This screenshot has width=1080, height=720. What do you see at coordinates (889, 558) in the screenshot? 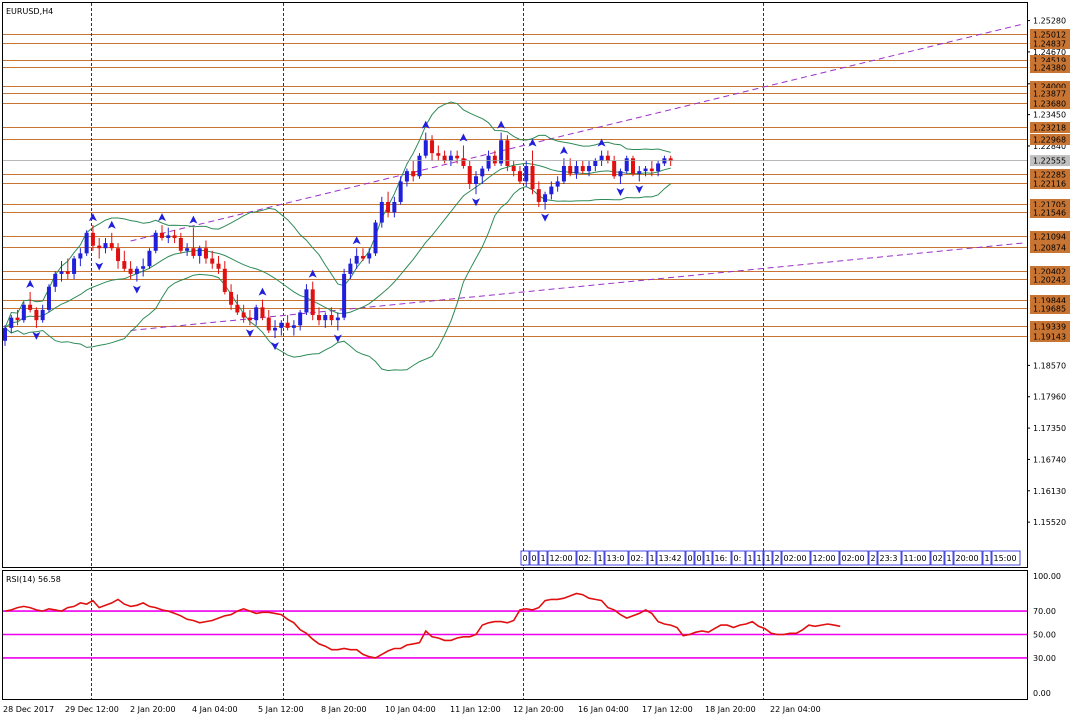
I see `time-marker-label: 23:3` at bounding box center [889, 558].